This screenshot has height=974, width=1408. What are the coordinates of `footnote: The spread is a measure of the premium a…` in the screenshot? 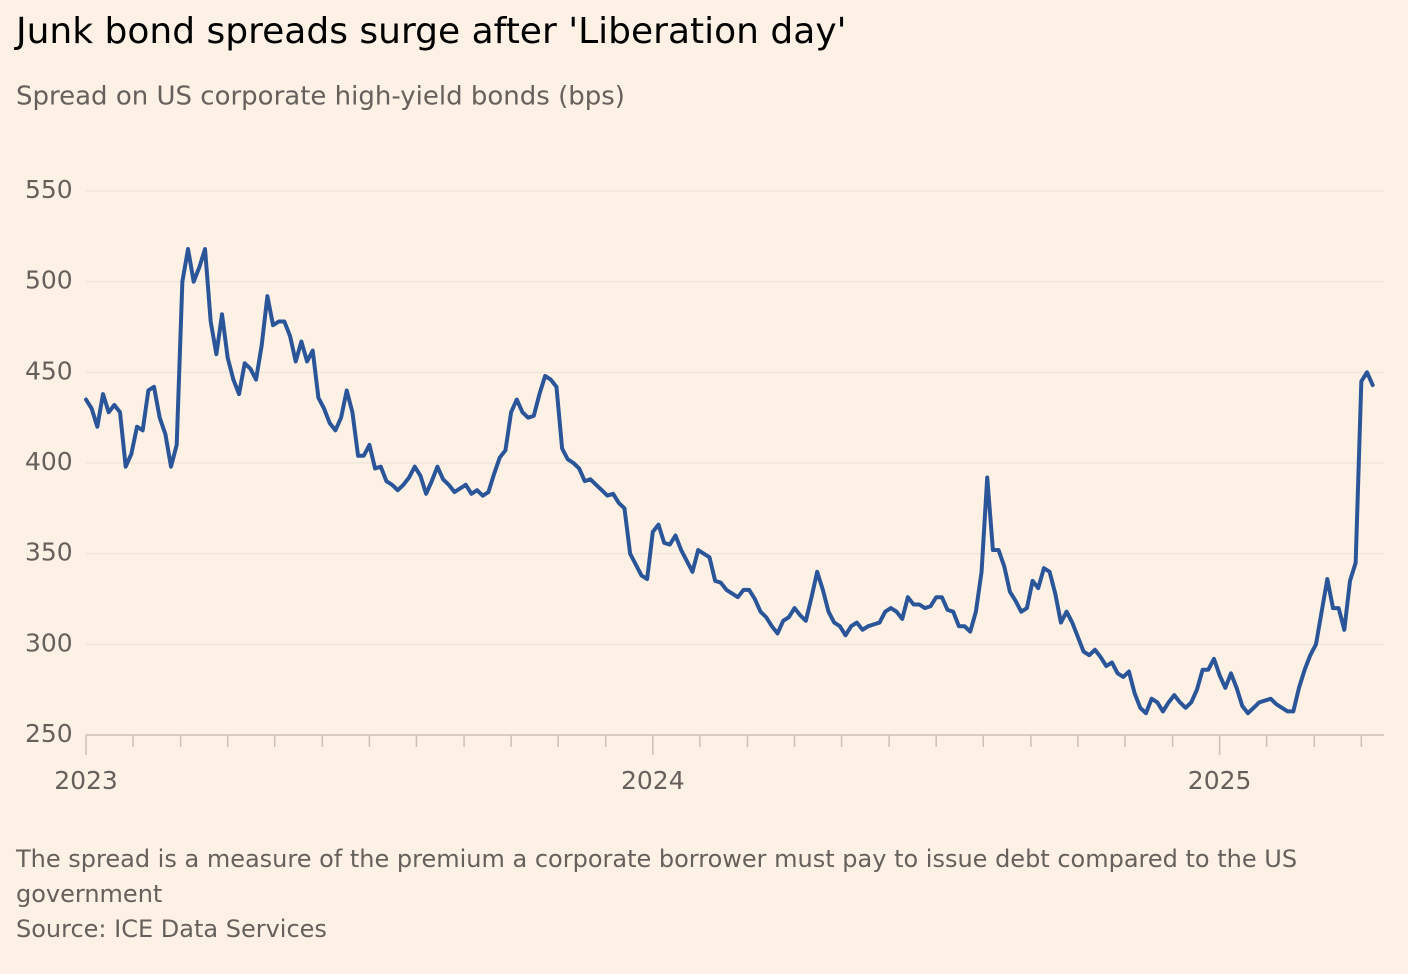 It's located at (676, 894).